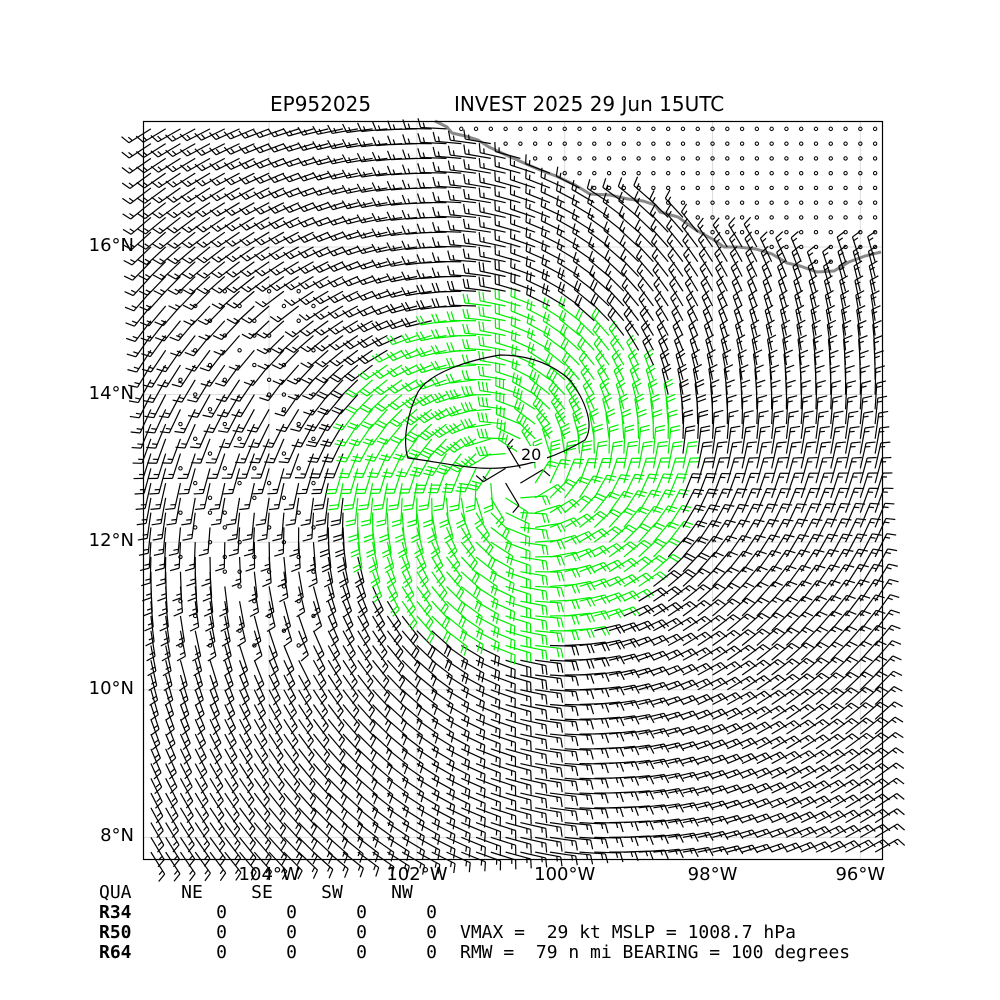 Image resolution: width=1000 pixels, height=1000 pixels. Describe the element at coordinates (111, 541) in the screenshot. I see `lat-tick-label: 12°N` at that location.